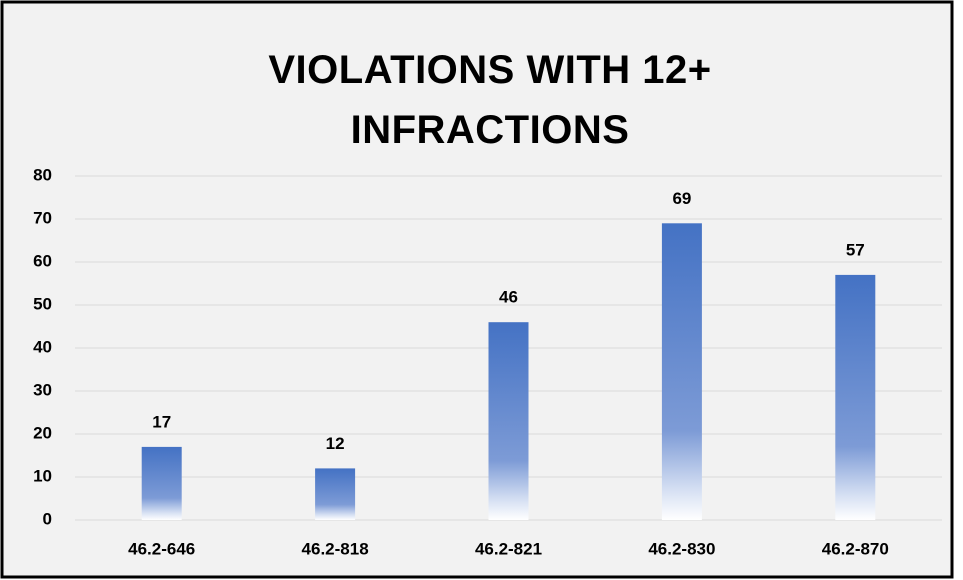 The image size is (963, 580). I want to click on data-label: 17, so click(161, 421).